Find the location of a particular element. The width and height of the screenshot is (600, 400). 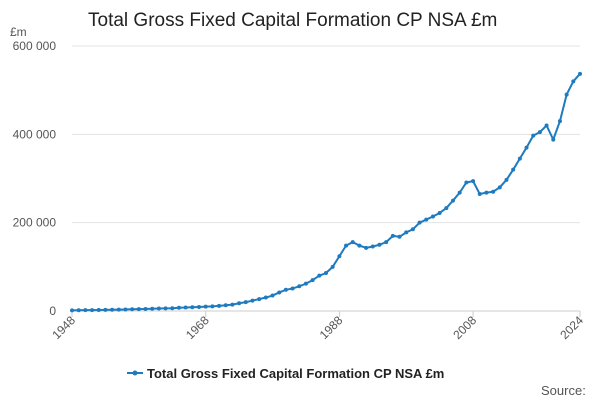

x-tick-label: 2008 is located at coordinates (464, 327).